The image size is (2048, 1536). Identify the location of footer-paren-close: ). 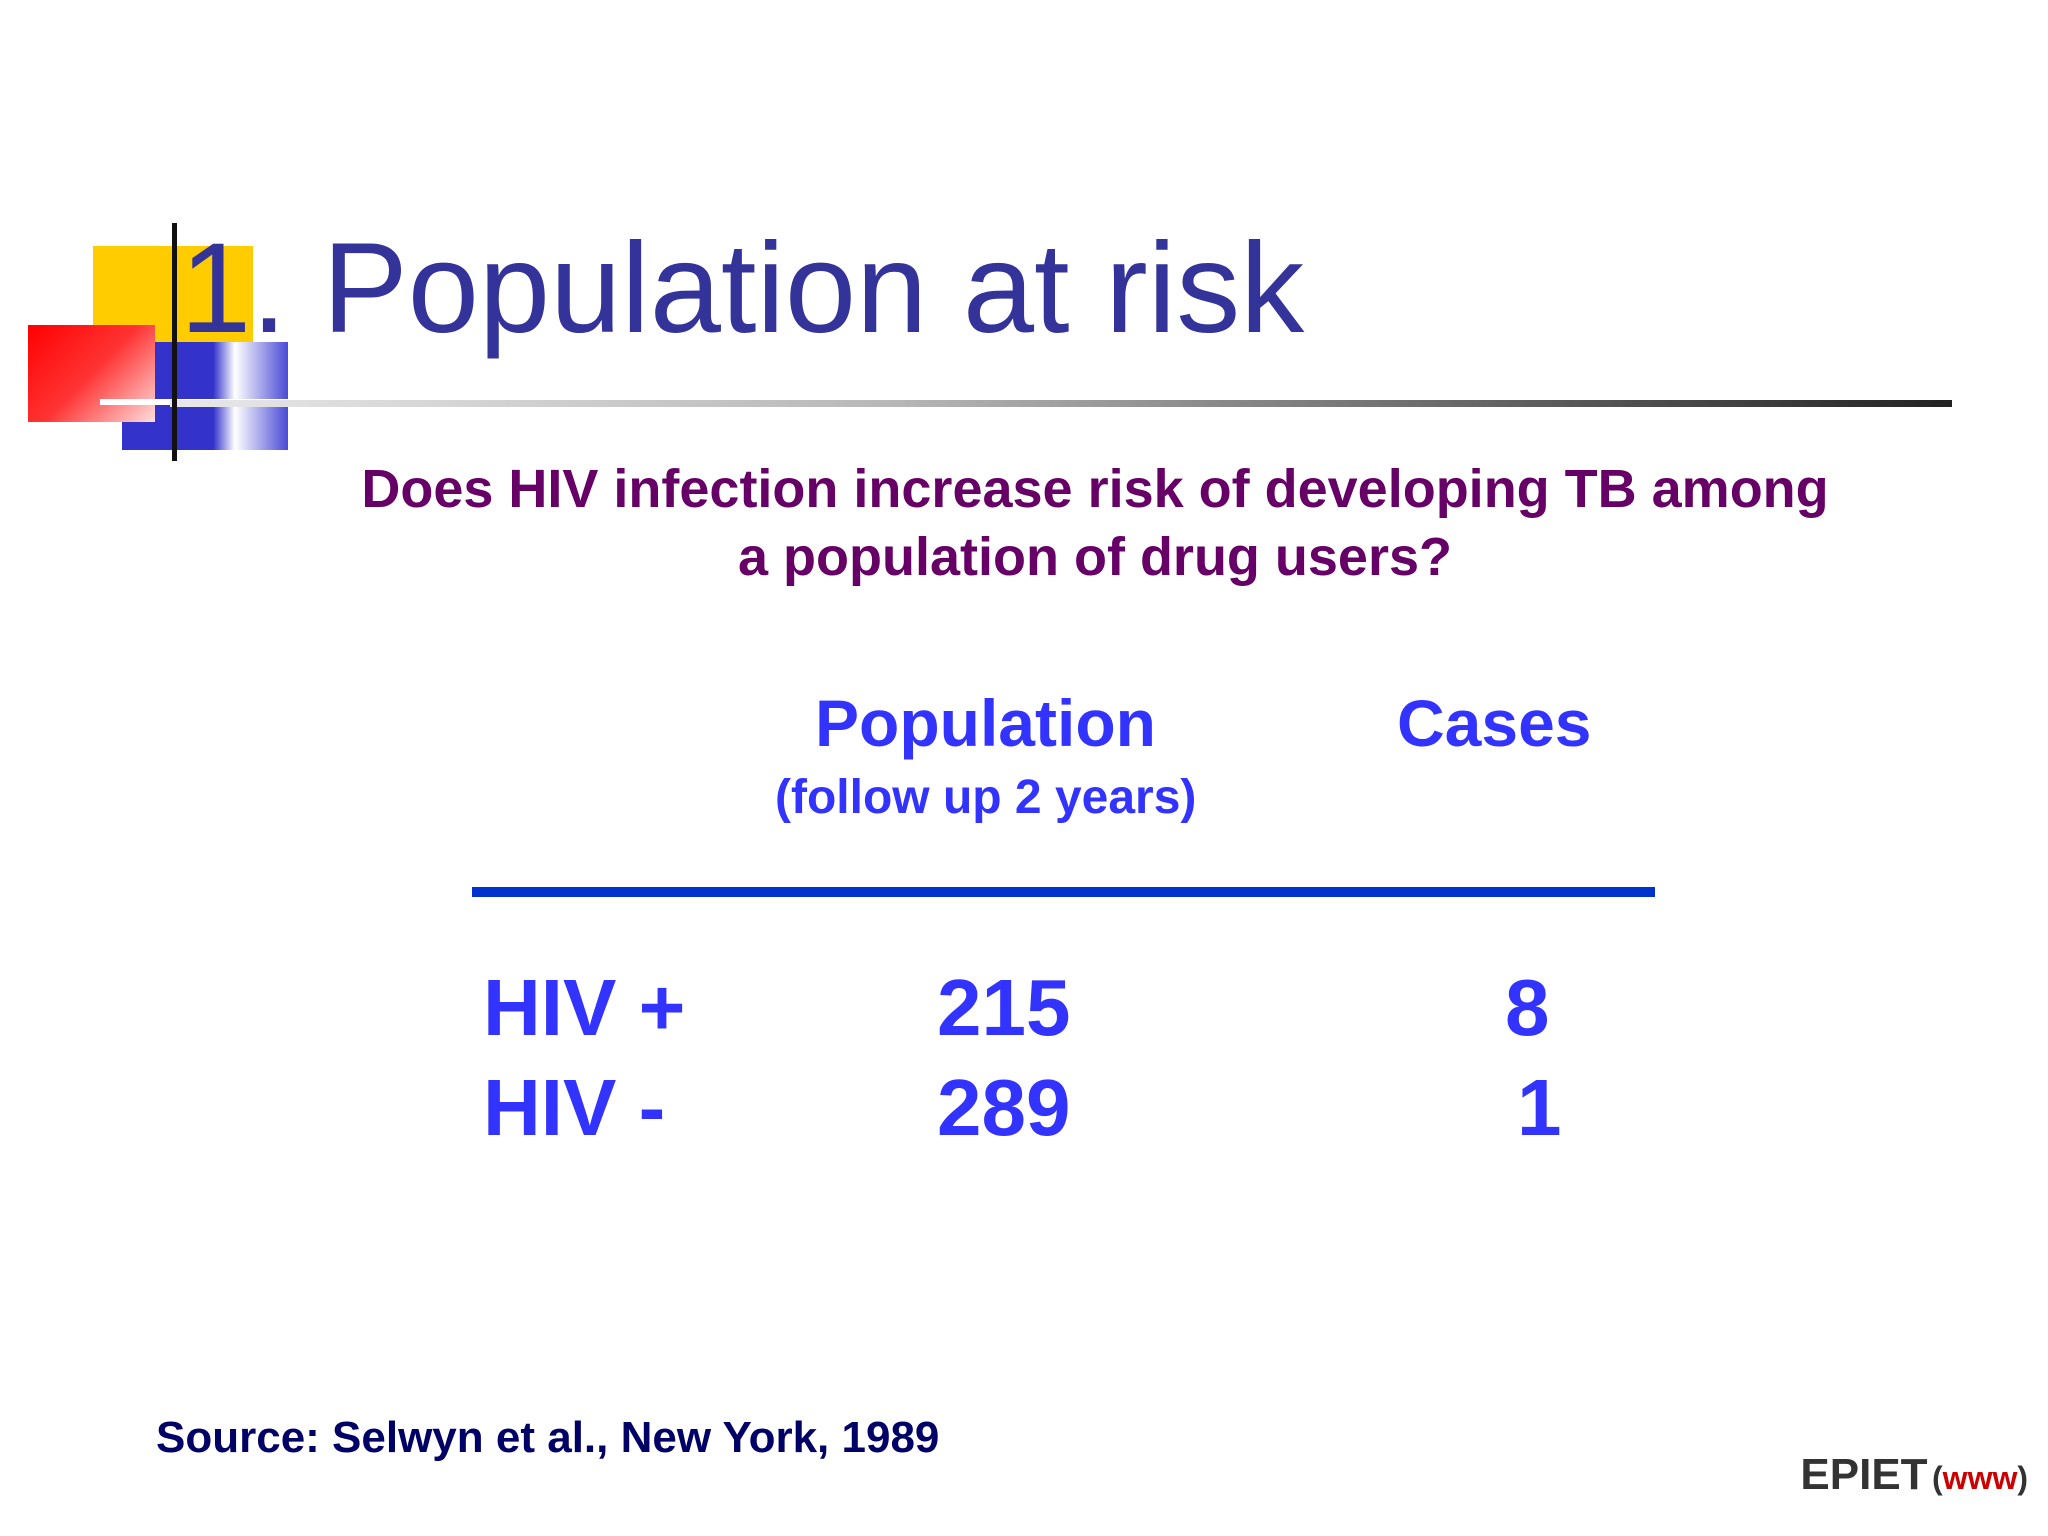
(2022, 1478).